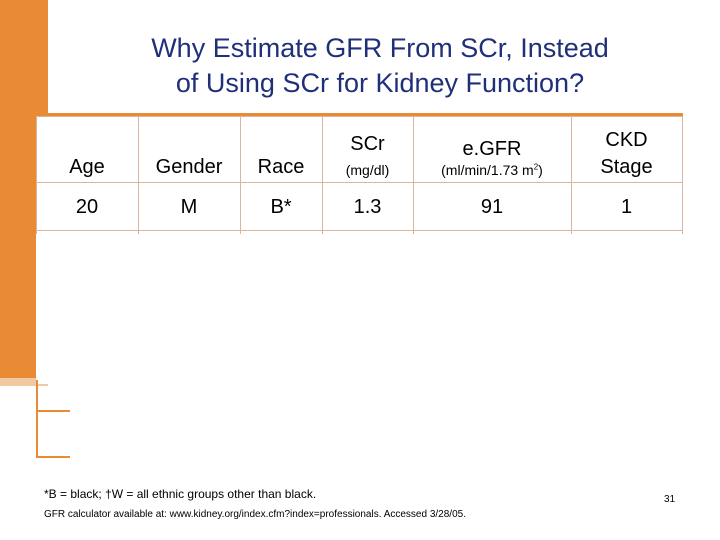 This screenshot has width=720, height=540. I want to click on header-ckd-line-2: Stage, so click(626, 167).